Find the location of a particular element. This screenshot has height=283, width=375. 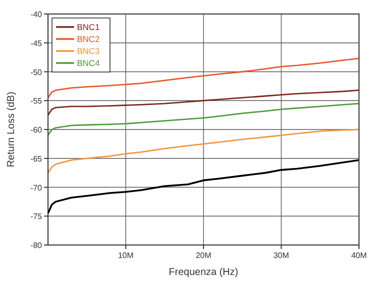

y-tick-label: -80 is located at coordinates (36, 245).